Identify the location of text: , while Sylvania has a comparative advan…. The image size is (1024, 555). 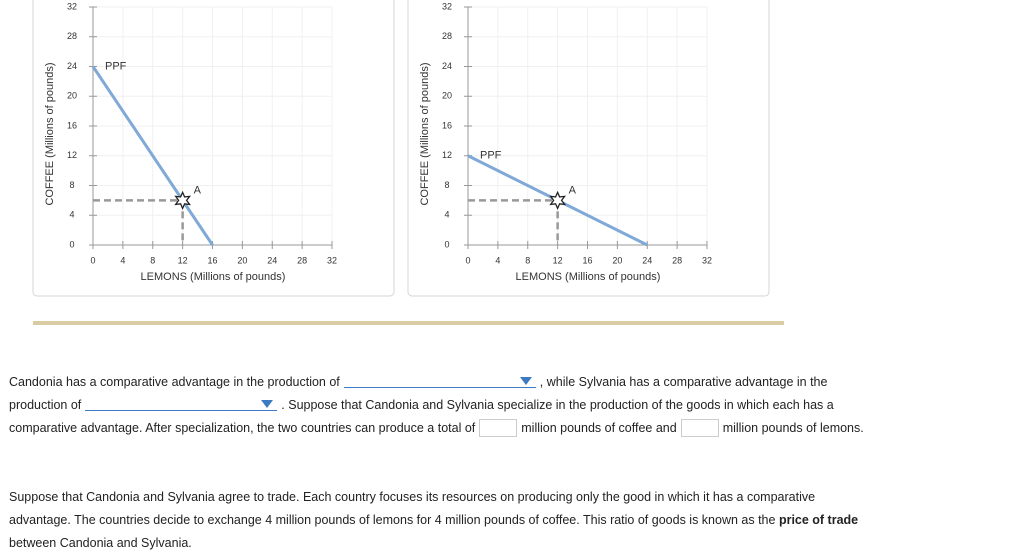
(418, 393).